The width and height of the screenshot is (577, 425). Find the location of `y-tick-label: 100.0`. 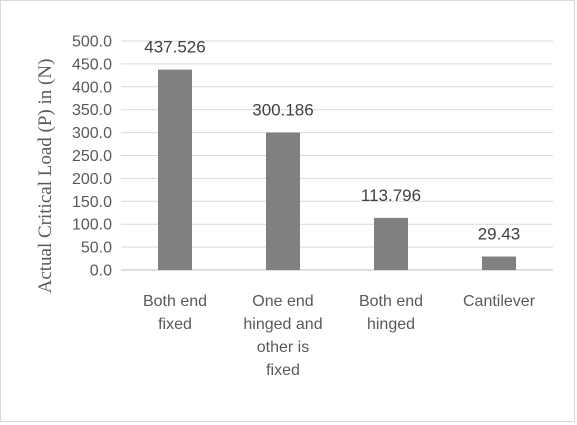

y-tick-label: 100.0 is located at coordinates (92, 225).